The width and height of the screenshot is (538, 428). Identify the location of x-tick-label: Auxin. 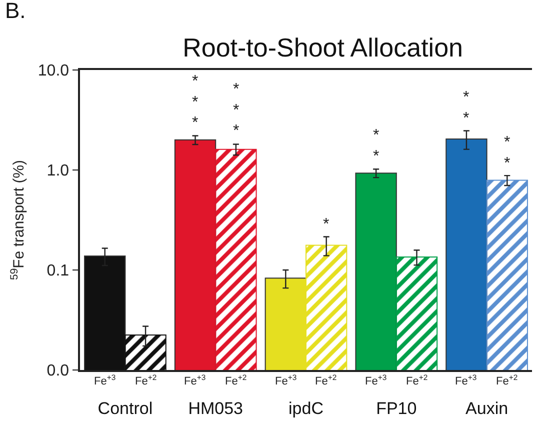
(487, 408).